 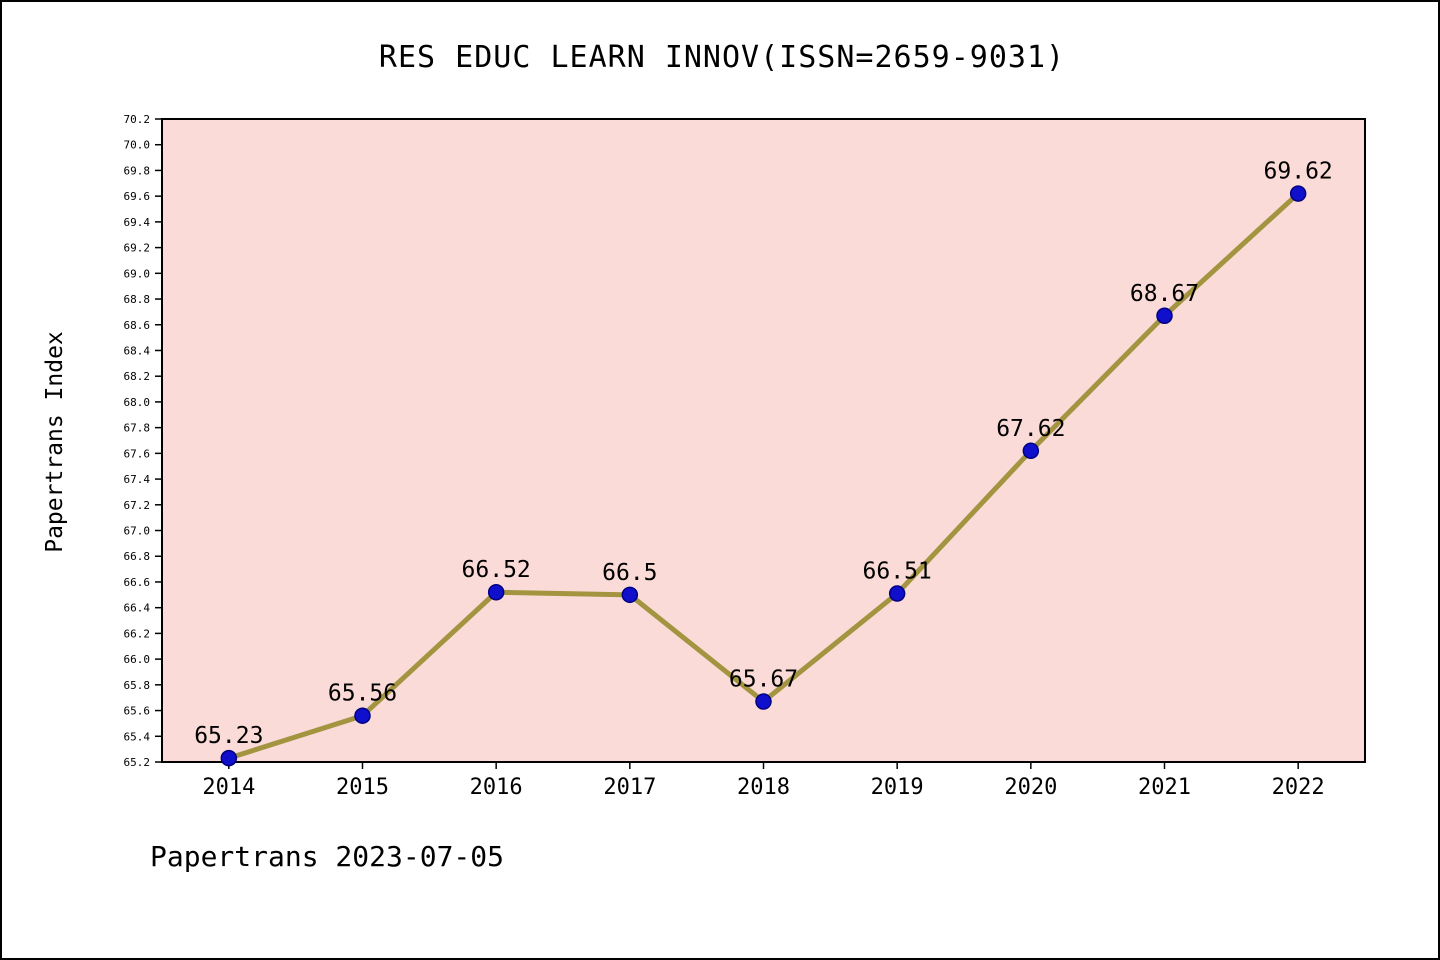 What do you see at coordinates (137, 453) in the screenshot?
I see `y-tick-label: 67.6` at bounding box center [137, 453].